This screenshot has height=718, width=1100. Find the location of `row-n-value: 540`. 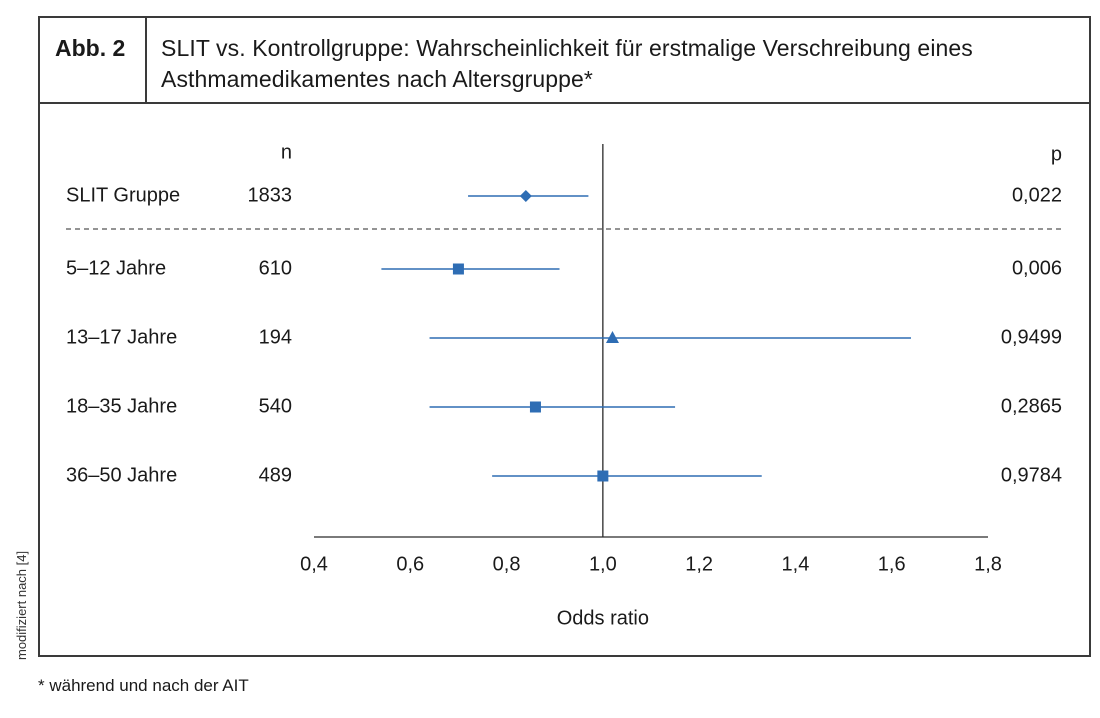

row-n-value: 540 is located at coordinates (275, 406).